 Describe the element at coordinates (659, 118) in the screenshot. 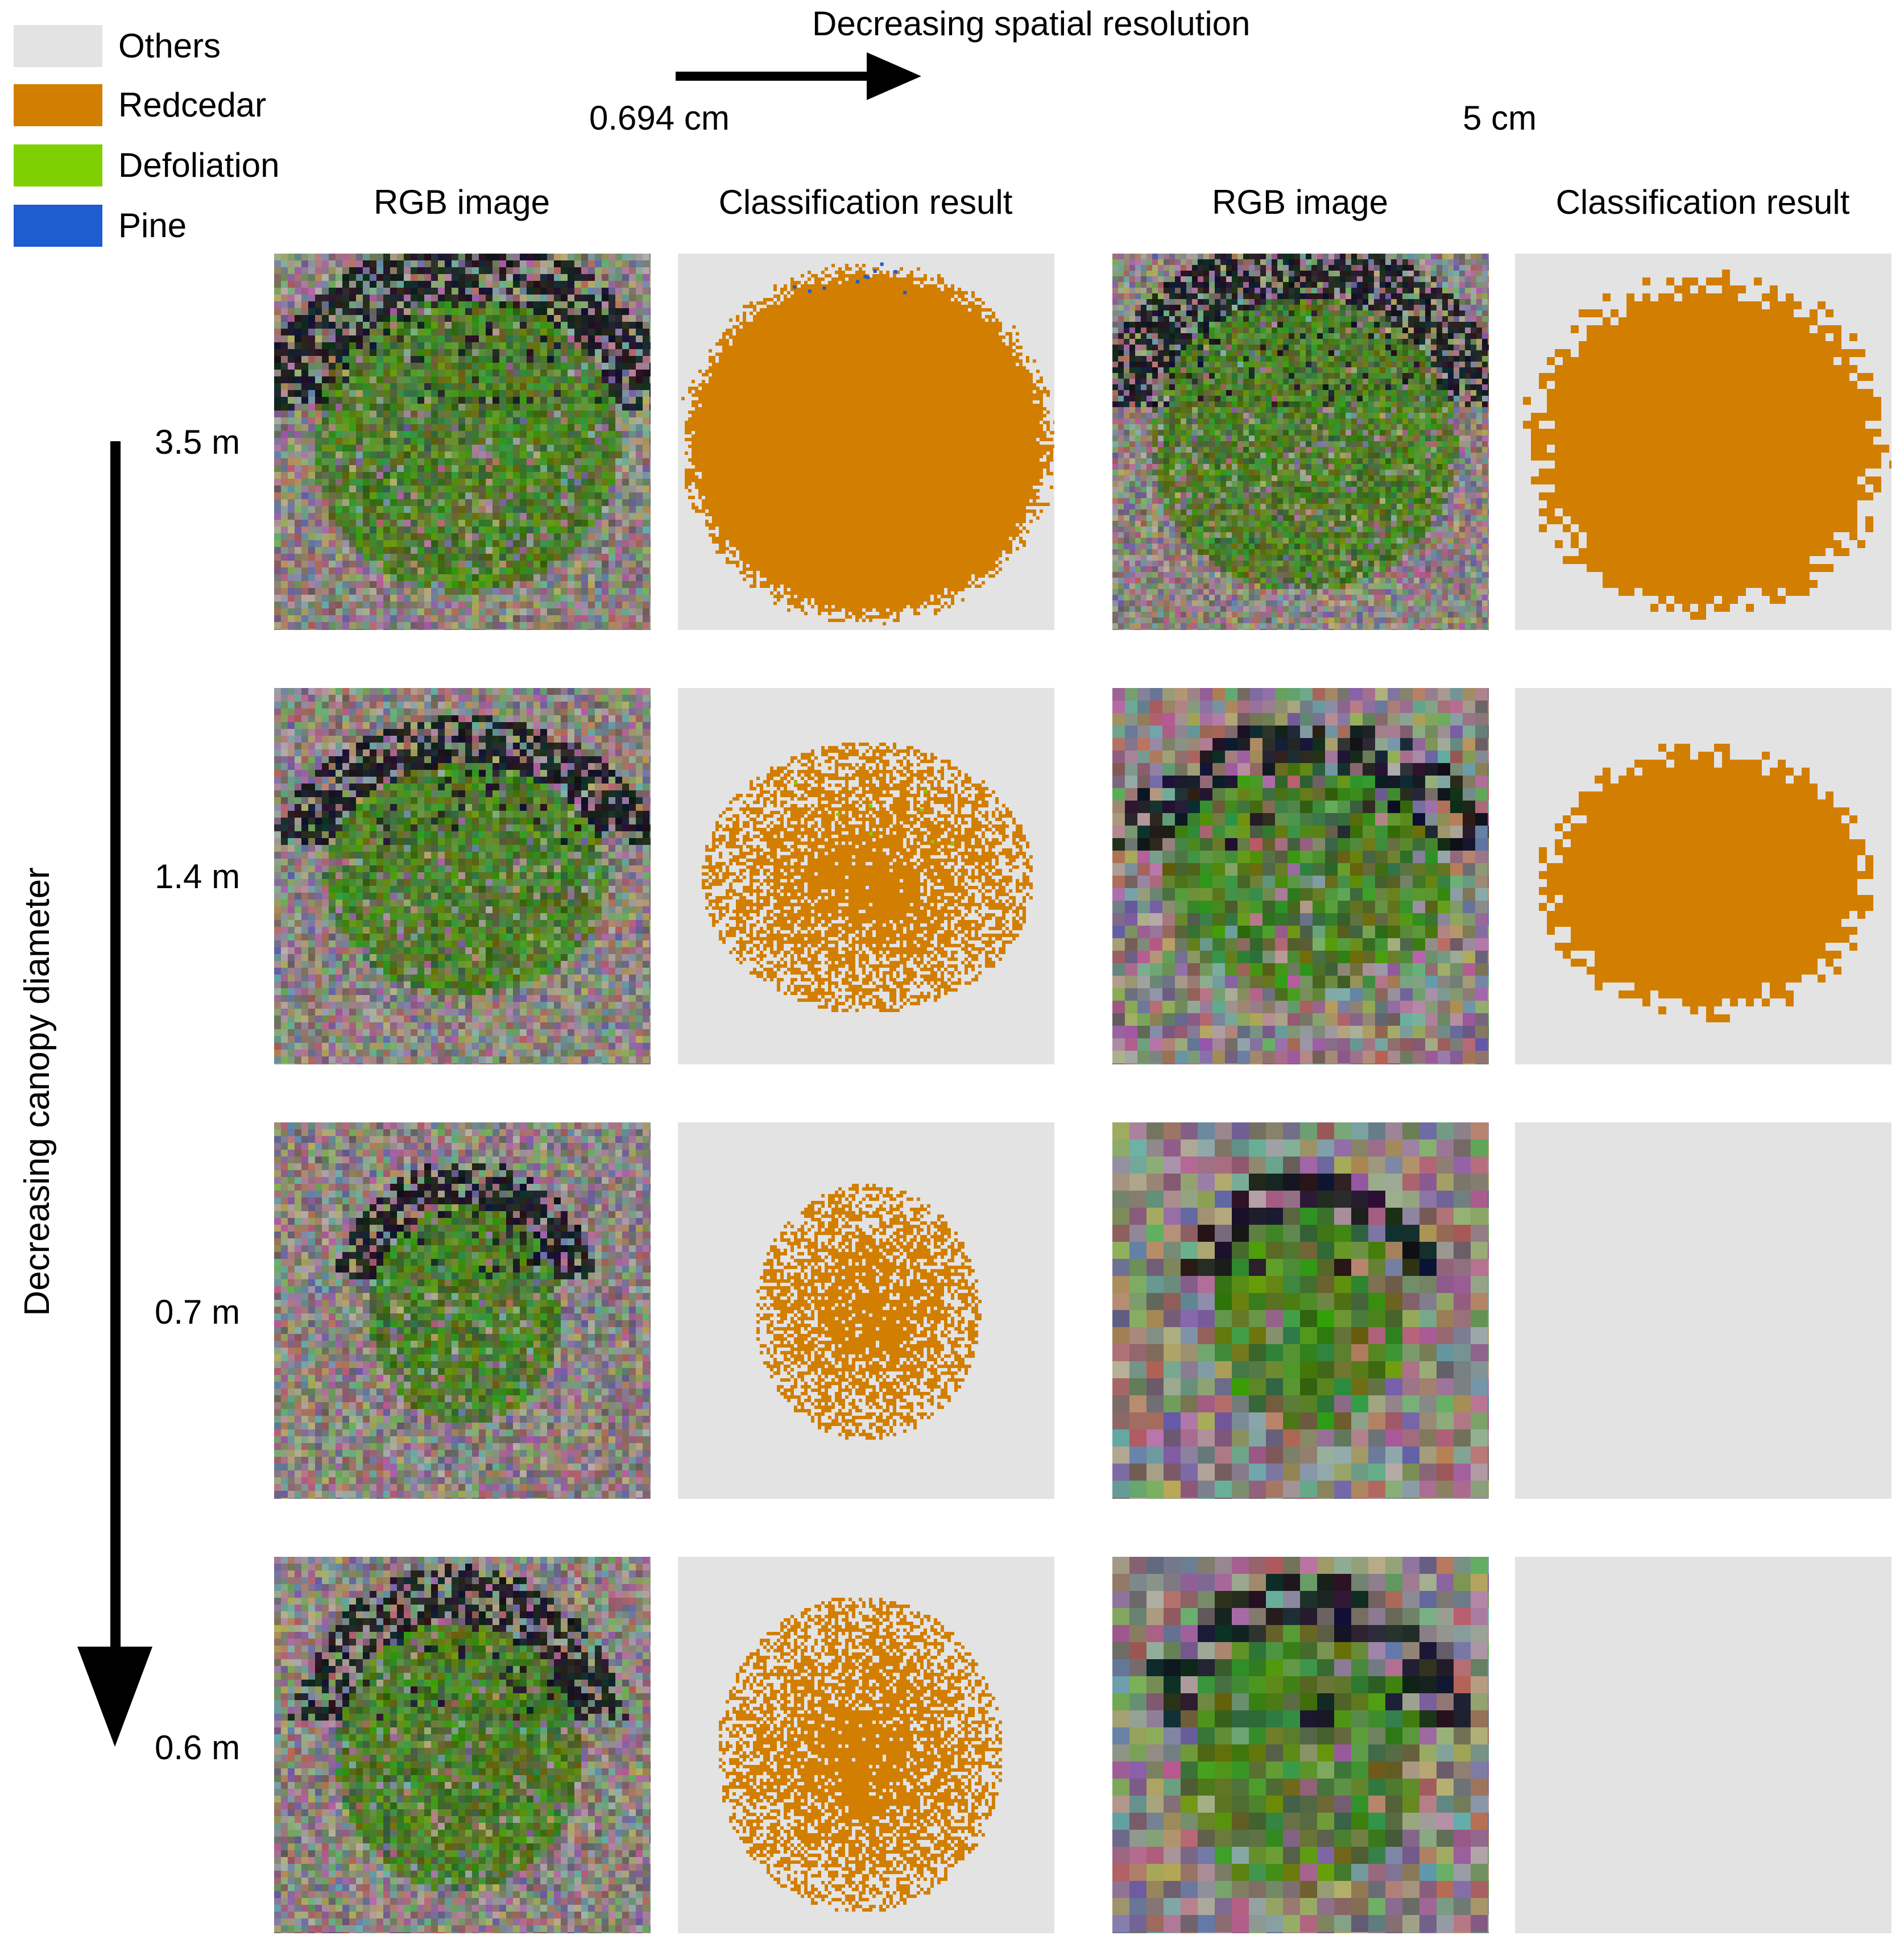

I see `resolution-start-label: 0.694 cm` at that location.